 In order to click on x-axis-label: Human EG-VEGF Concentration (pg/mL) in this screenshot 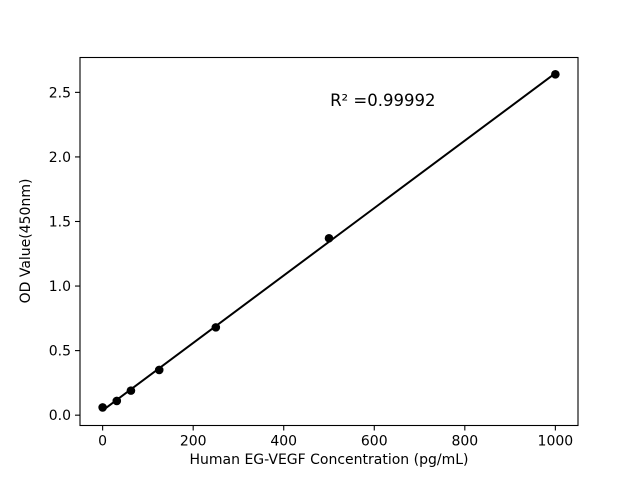, I will do `click(329, 460)`.